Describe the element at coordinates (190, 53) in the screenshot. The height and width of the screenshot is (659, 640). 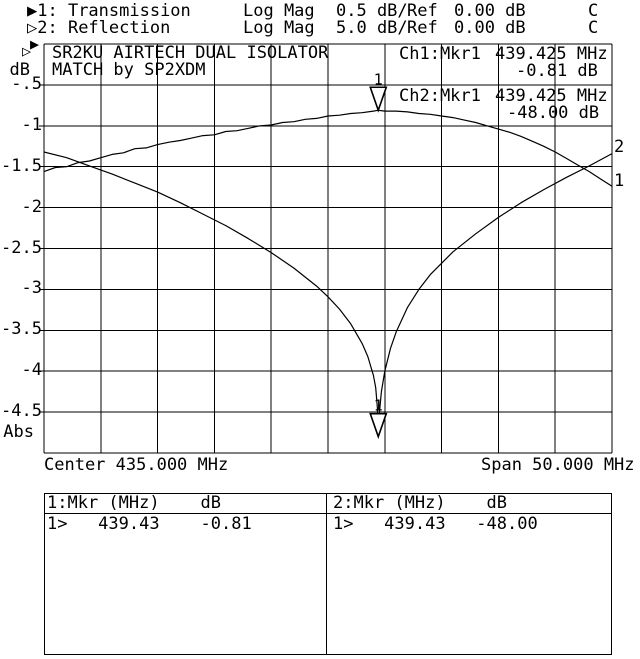
I see `chart-title-line1: SR2KU AIRTECH DUAL ISOLATOR` at that location.